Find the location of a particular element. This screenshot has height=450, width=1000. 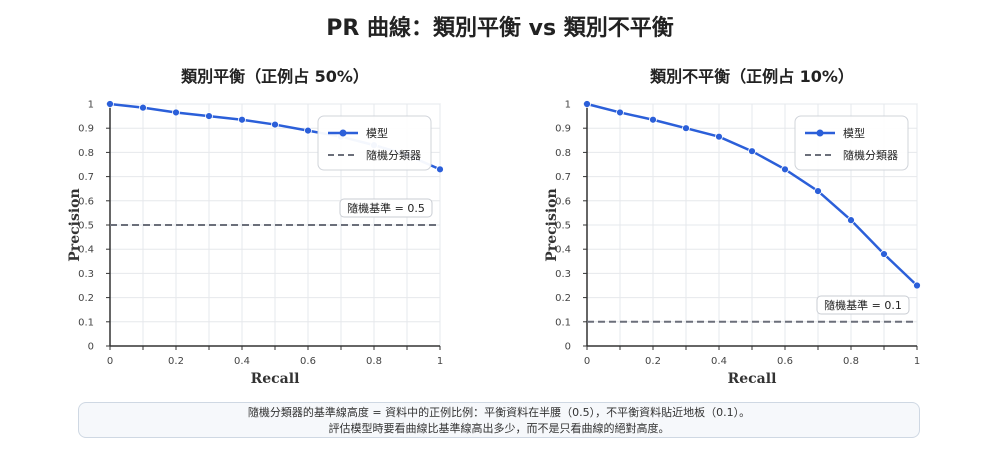

baseline-annotation-text: 隨機基準 = 0.5 is located at coordinates (386, 208).